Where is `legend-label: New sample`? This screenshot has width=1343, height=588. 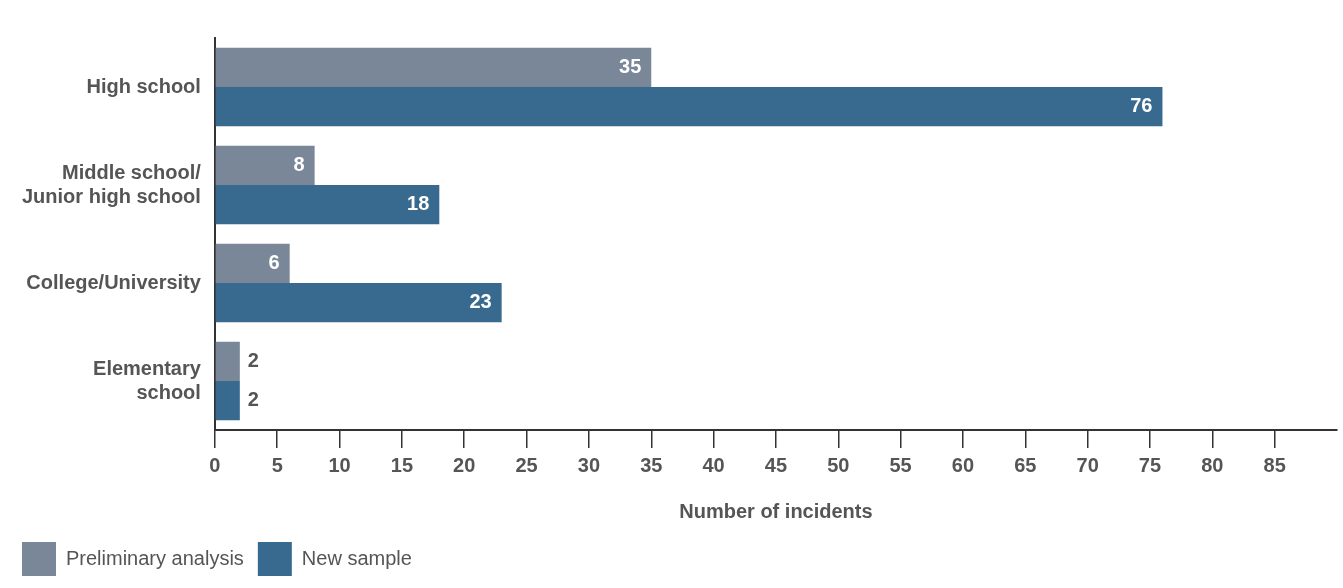
legend-label: New sample is located at coordinates (356, 557).